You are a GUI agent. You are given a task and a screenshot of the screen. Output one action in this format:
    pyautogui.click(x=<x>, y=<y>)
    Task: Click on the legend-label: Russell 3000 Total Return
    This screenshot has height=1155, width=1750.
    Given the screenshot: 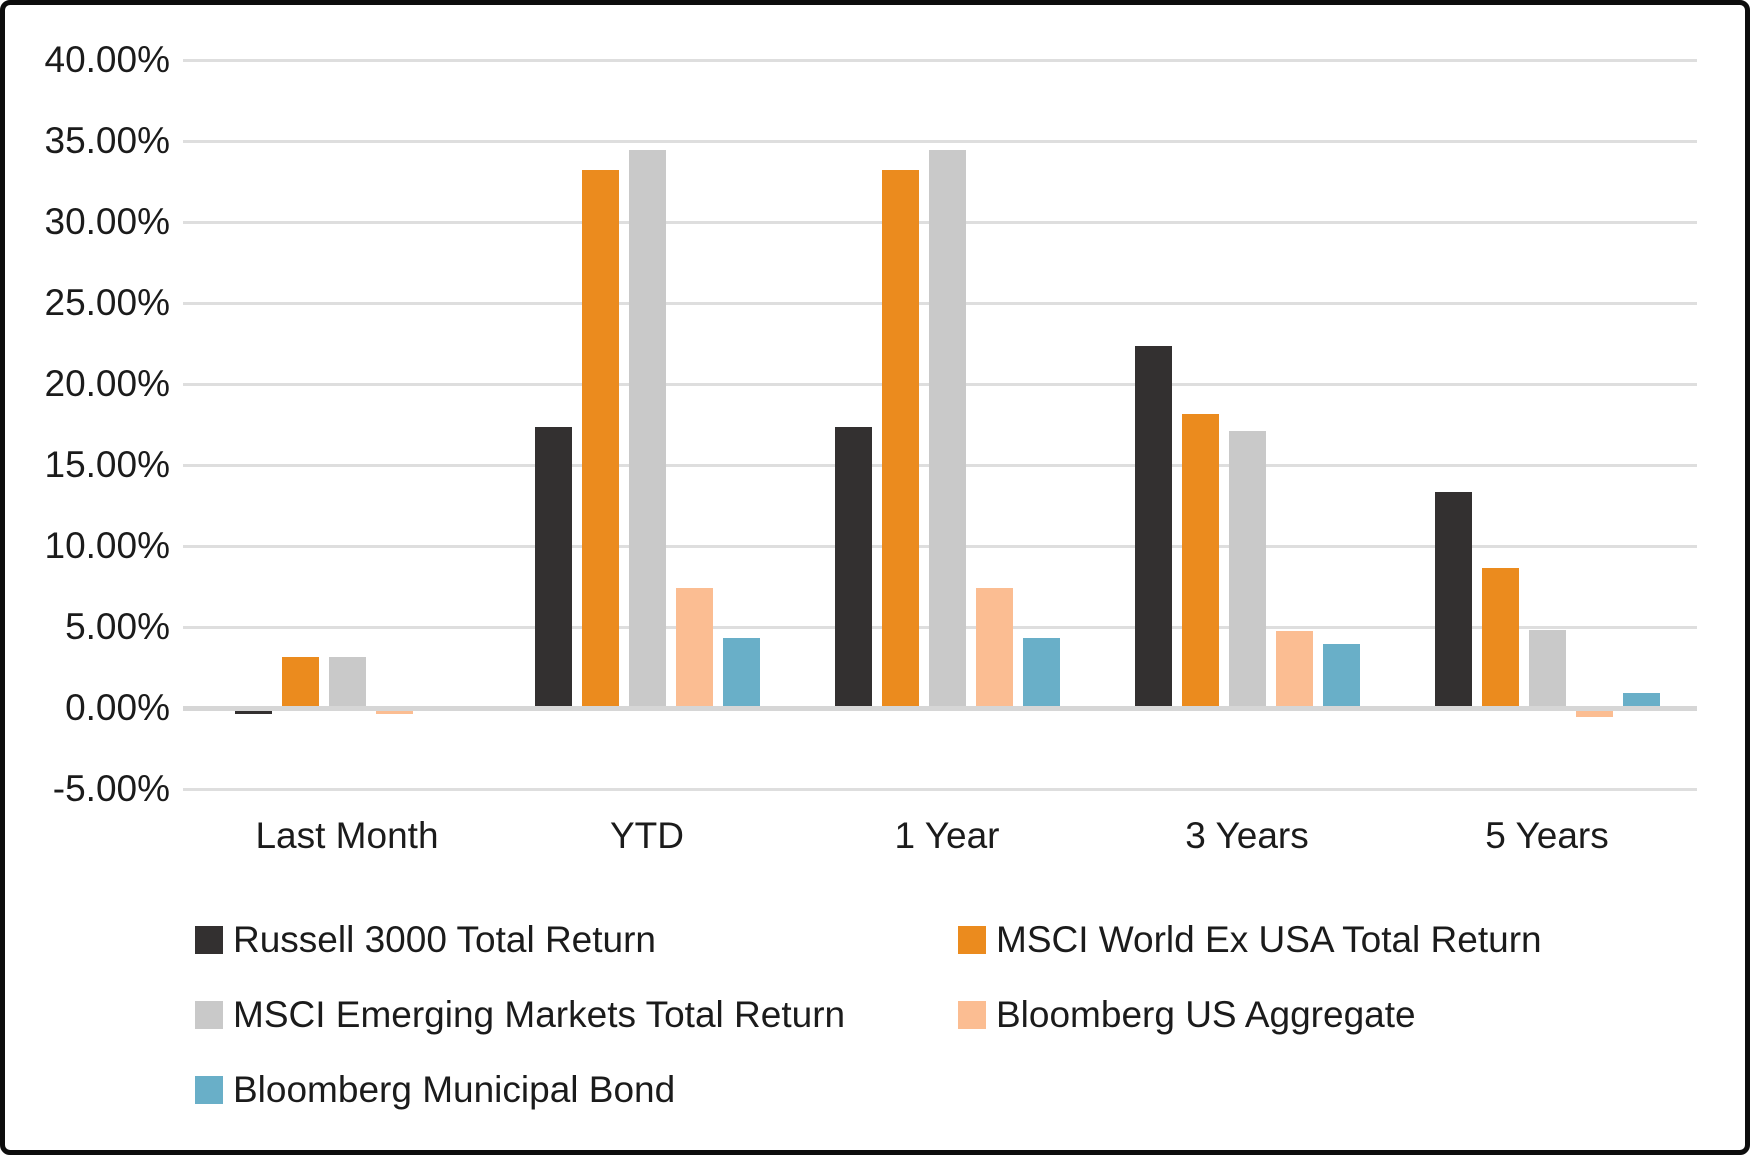 What is the action you would take?
    pyautogui.click(x=445, y=939)
    